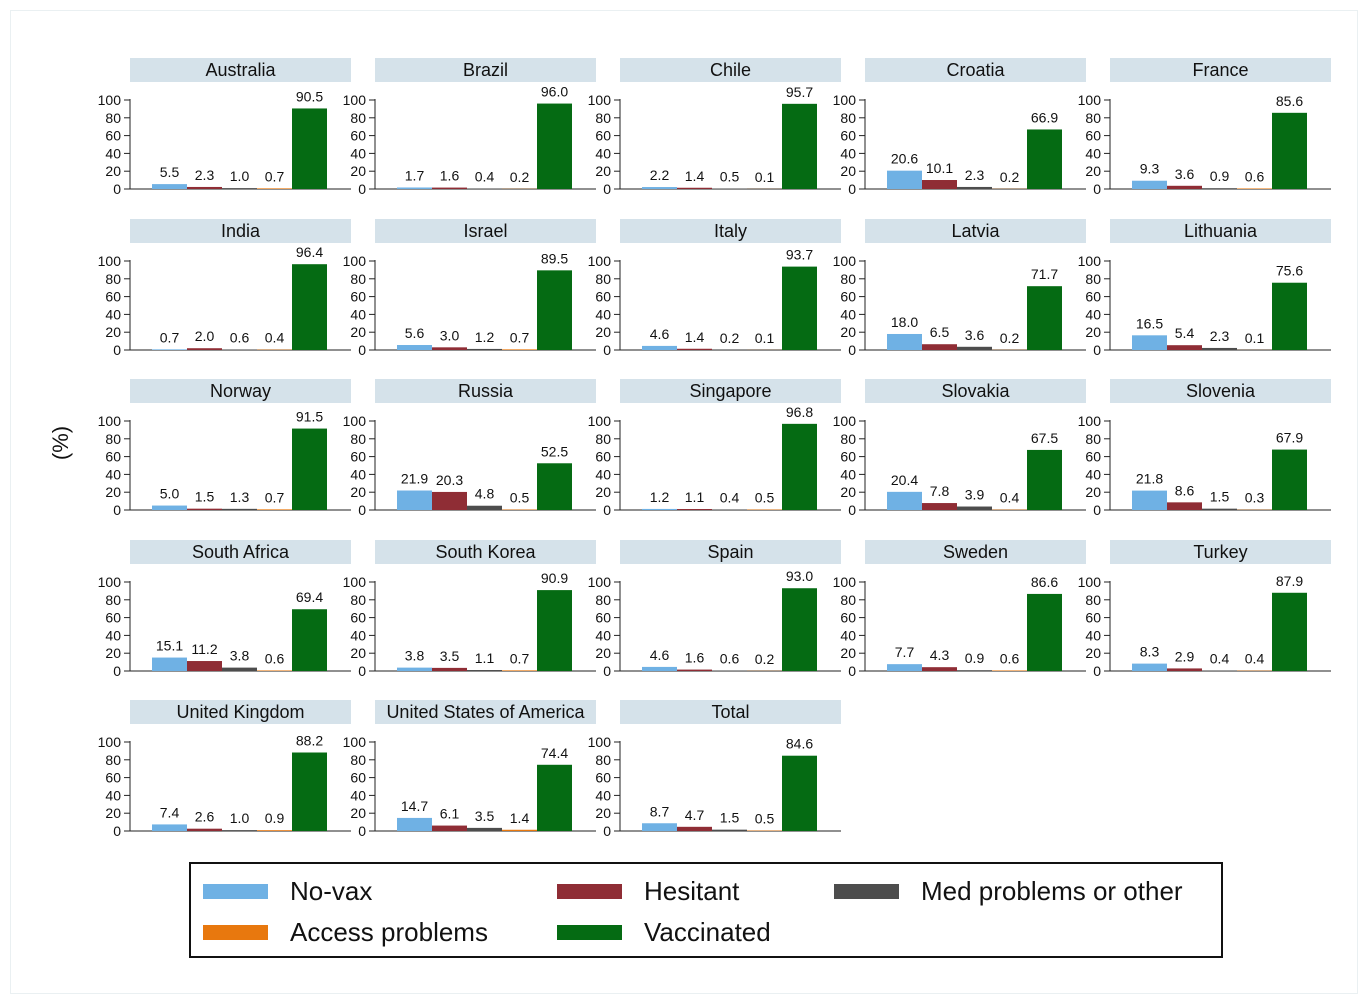 Image resolution: width=1366 pixels, height=1000 pixels. Describe the element at coordinates (1093, 118) in the screenshot. I see `y-tick-label-france-80: 80` at that location.